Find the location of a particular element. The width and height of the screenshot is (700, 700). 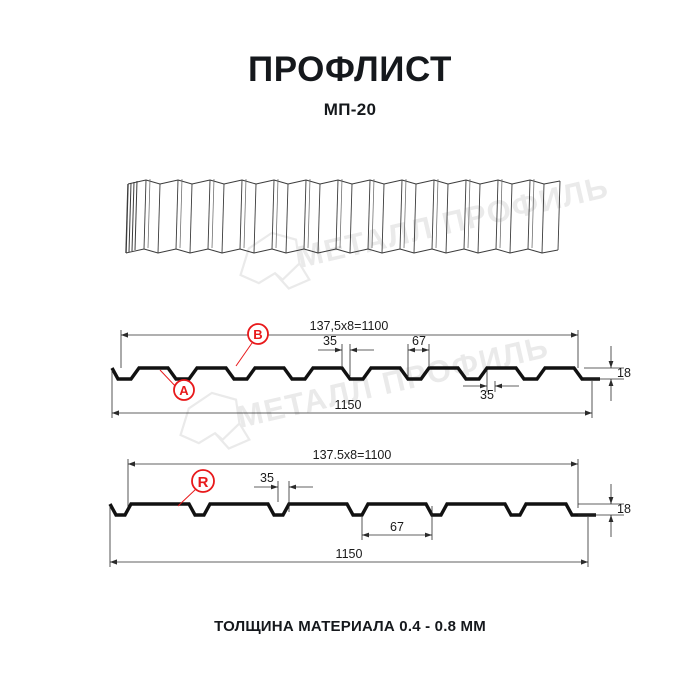

watermark-text: МЕТАЛЛ ПРОФИЛЬ is located at coordinates (393, 382).